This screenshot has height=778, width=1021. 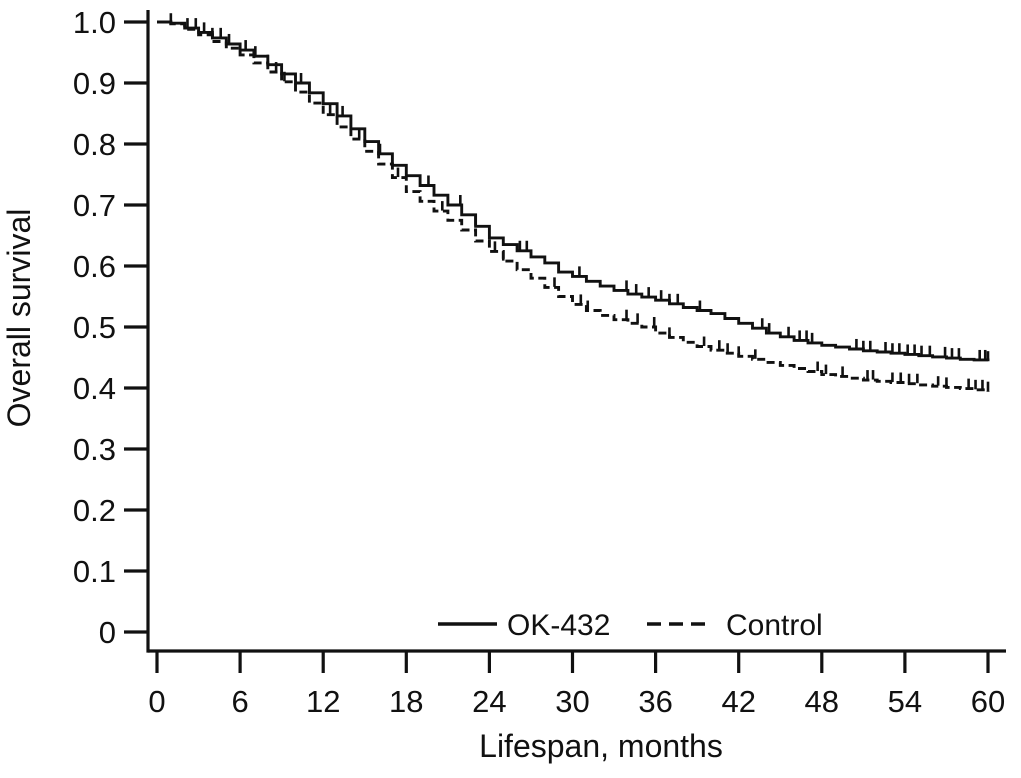 What do you see at coordinates (630, 625) in the screenshot?
I see `legend: OK-432 Control` at bounding box center [630, 625].